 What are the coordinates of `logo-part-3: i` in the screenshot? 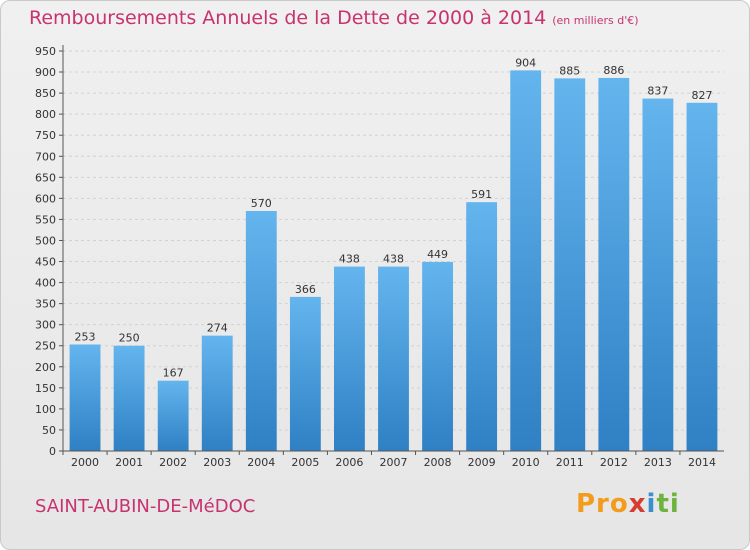 It's located at (651, 504).